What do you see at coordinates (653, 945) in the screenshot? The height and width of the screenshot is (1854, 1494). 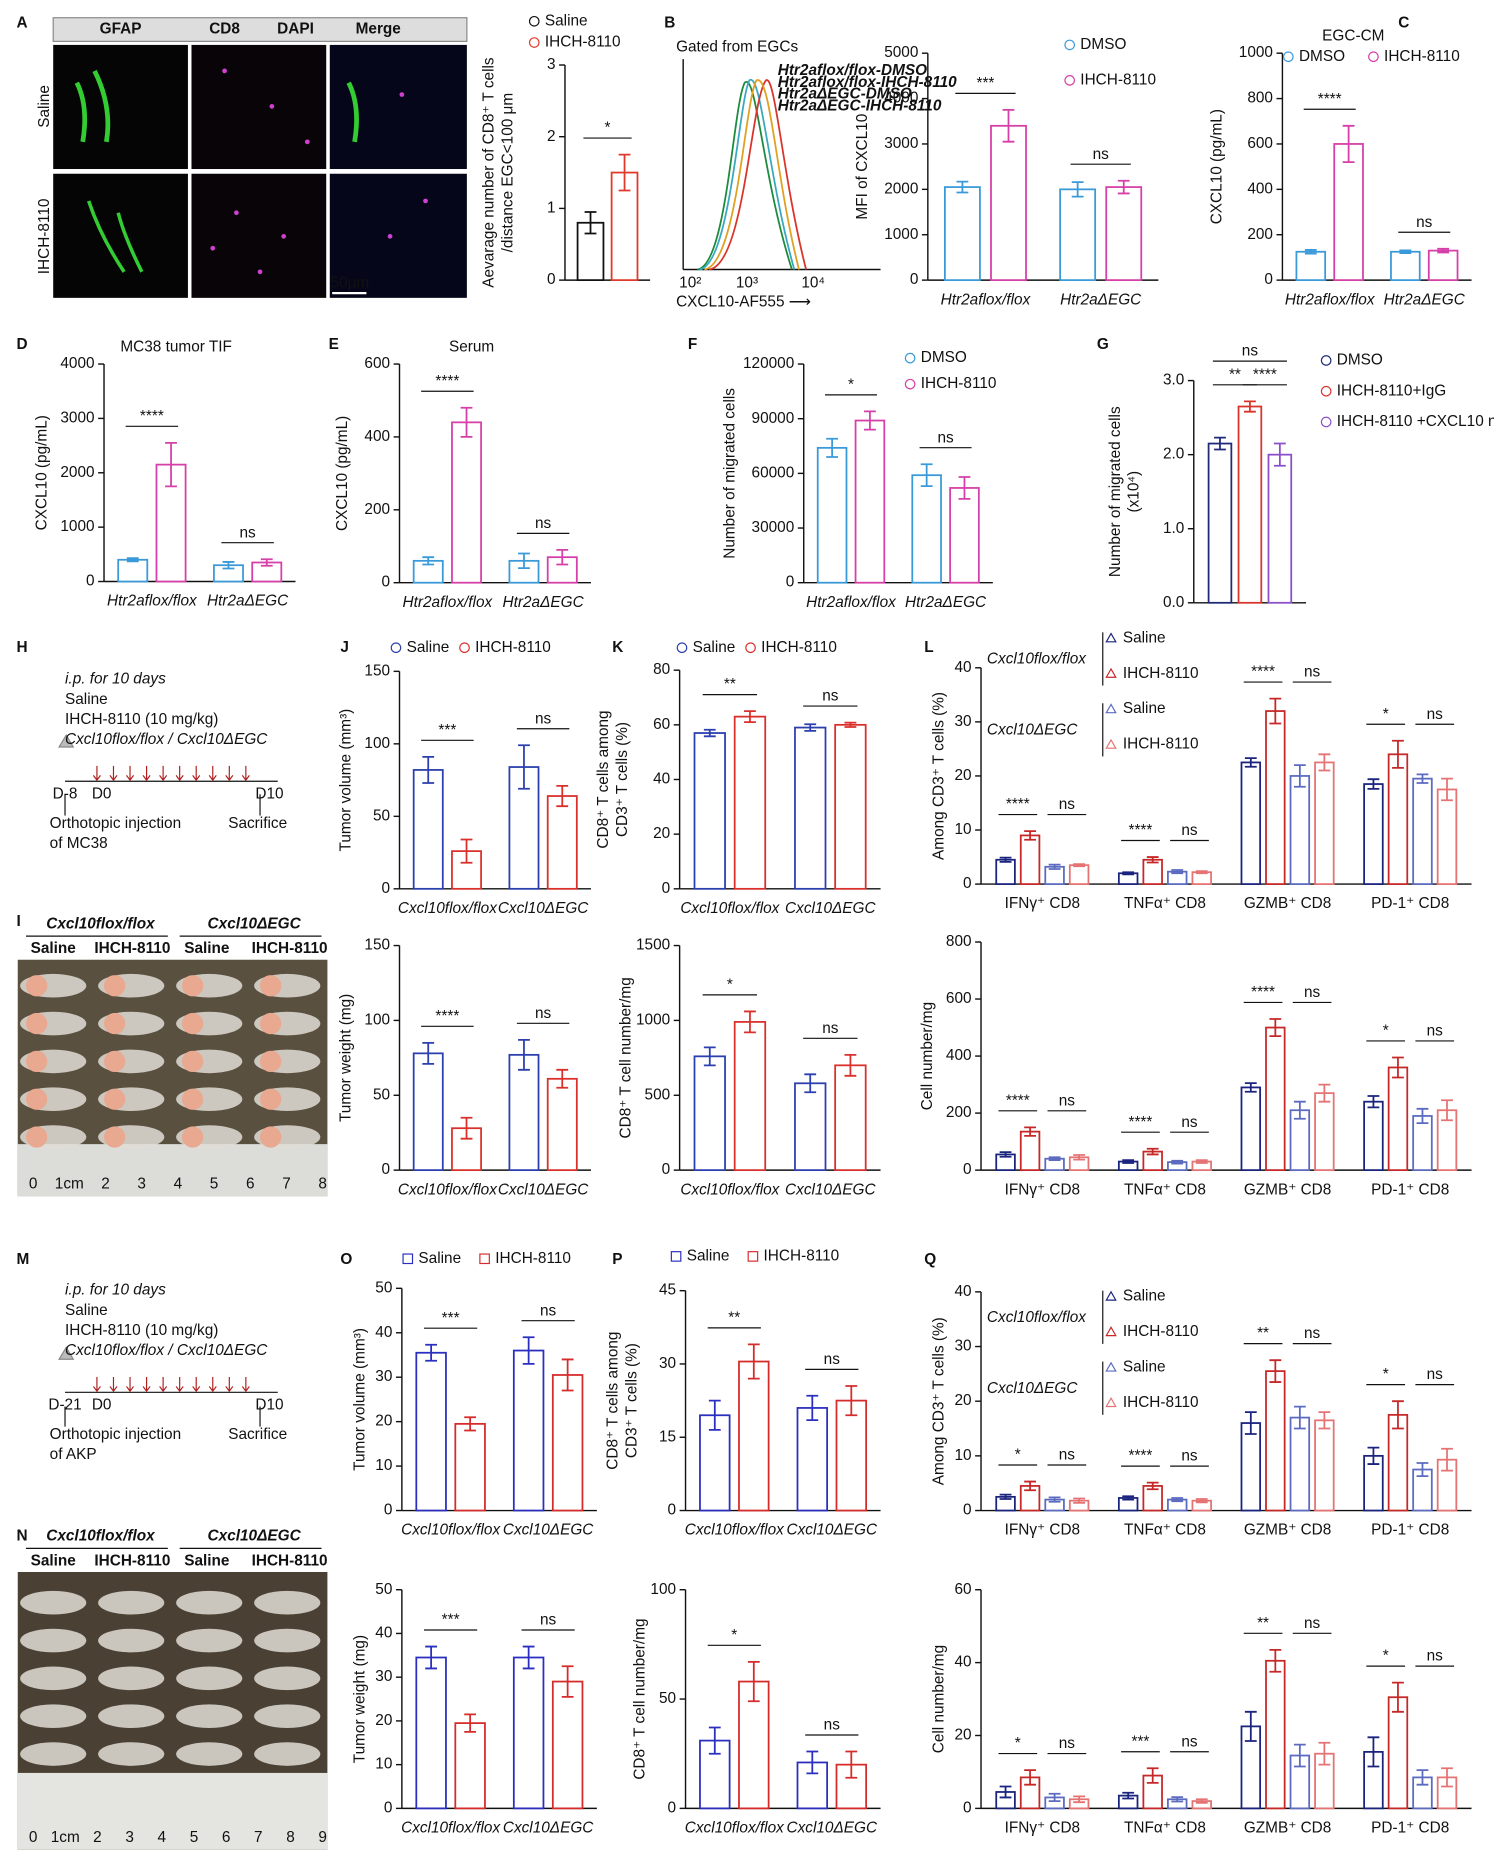 I see `y-tick-label: 1500` at bounding box center [653, 945].